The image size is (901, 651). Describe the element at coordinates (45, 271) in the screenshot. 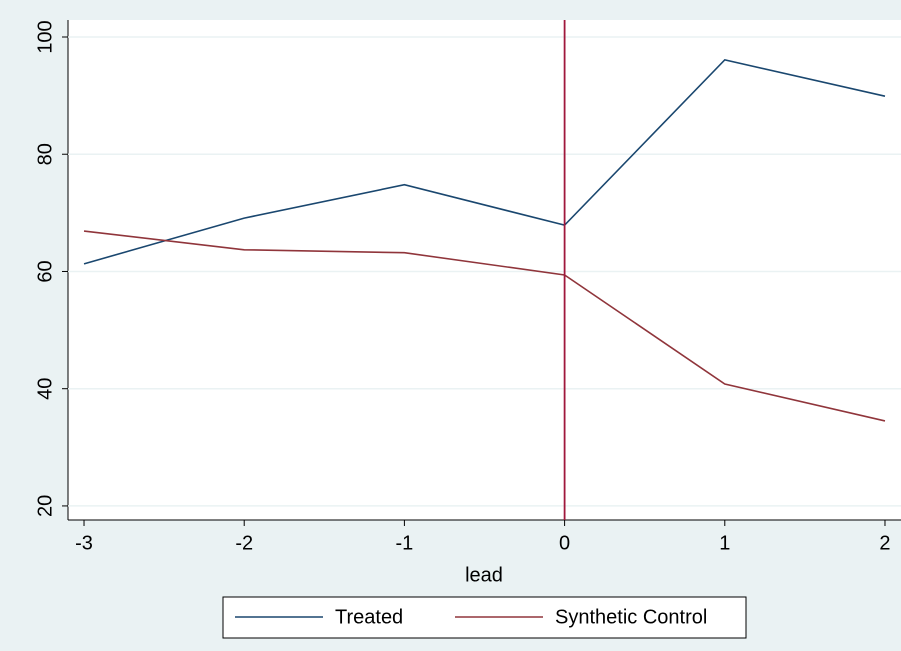

I see `y-tick-label: 60` at that location.